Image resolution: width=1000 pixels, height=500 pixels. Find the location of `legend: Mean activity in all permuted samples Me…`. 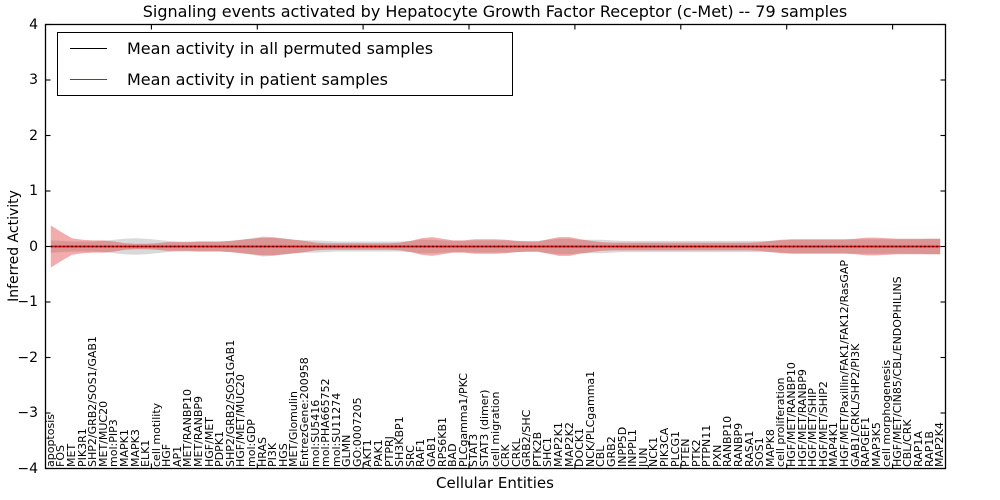

legend: Mean activity in all permuted samples Me… is located at coordinates (285, 64).